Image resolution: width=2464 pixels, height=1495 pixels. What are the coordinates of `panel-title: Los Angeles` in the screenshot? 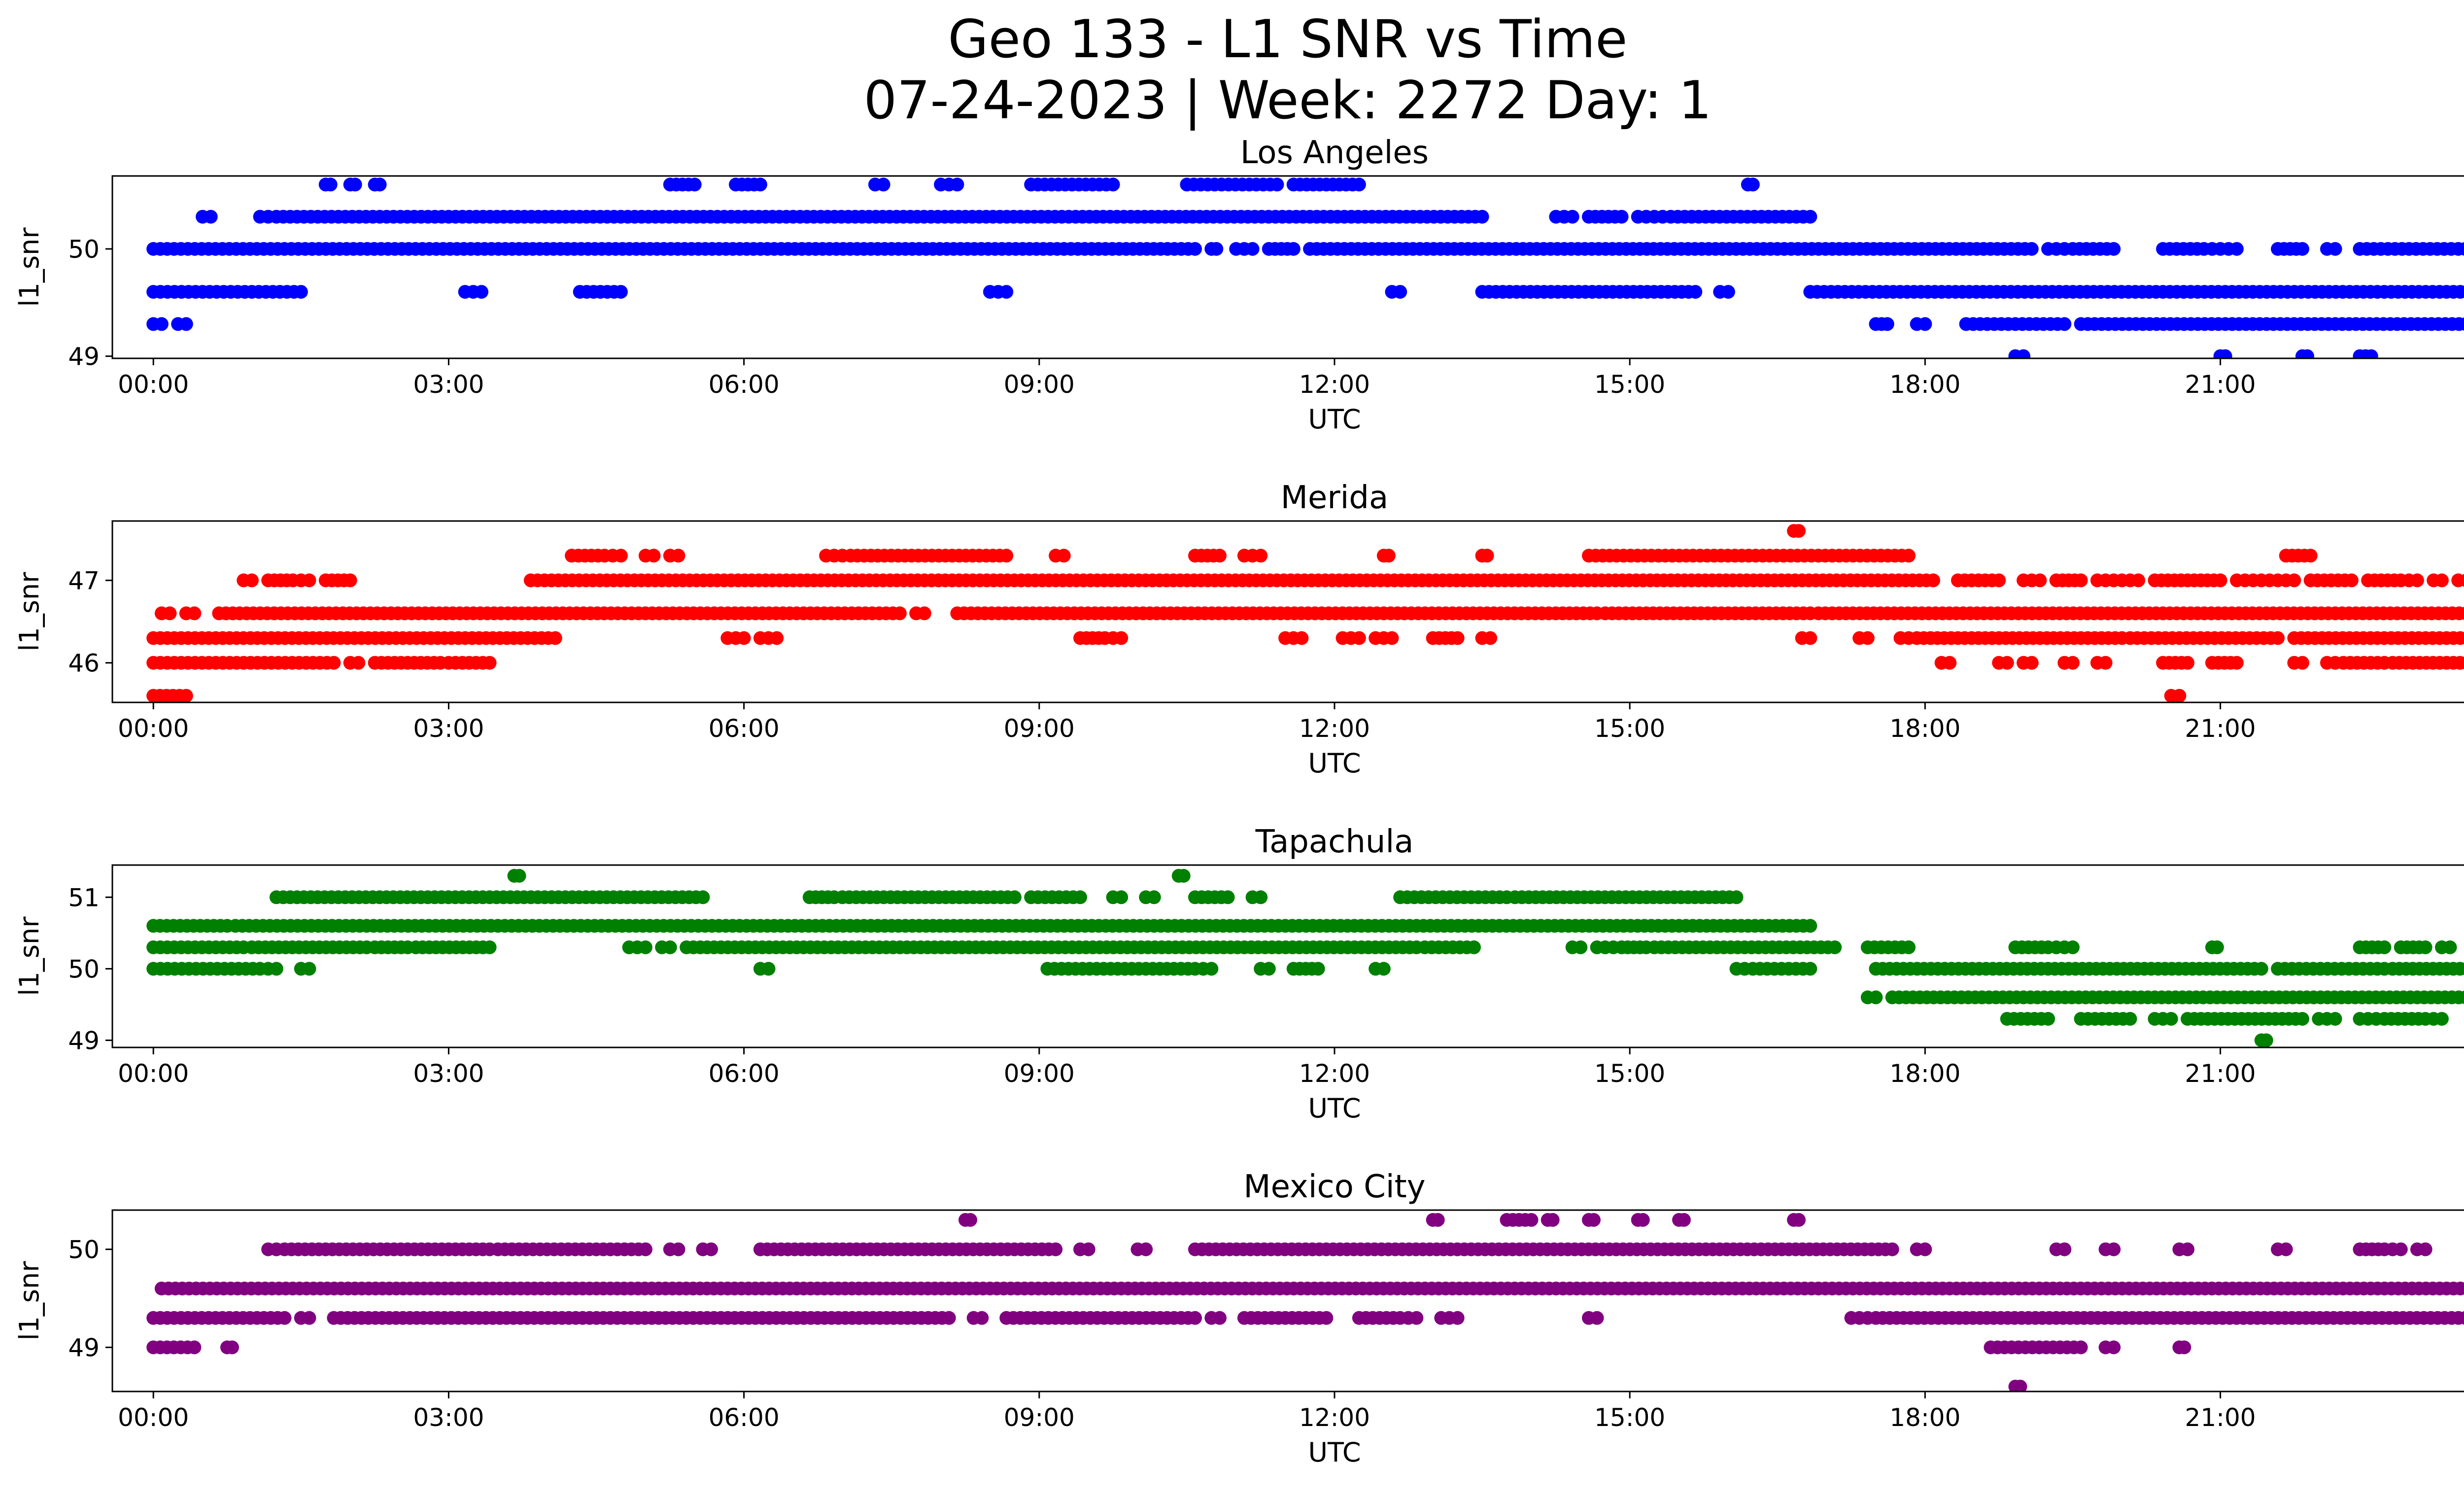 It's located at (1334, 153).